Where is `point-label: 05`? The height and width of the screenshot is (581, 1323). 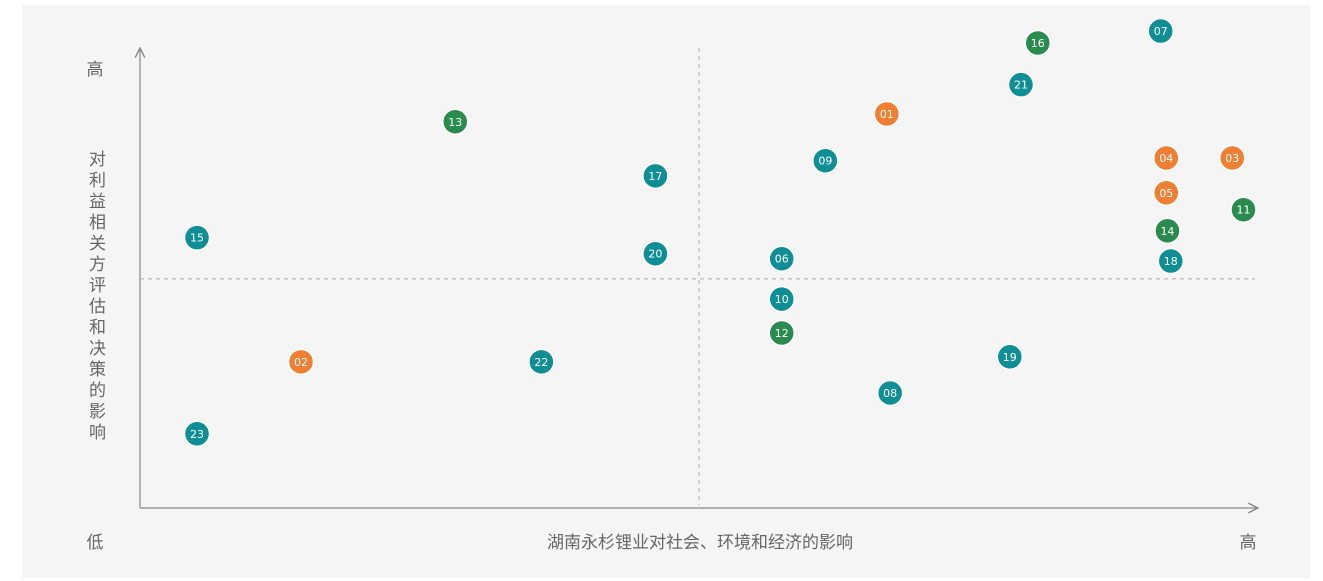
point-label: 05 is located at coordinates (1166, 193).